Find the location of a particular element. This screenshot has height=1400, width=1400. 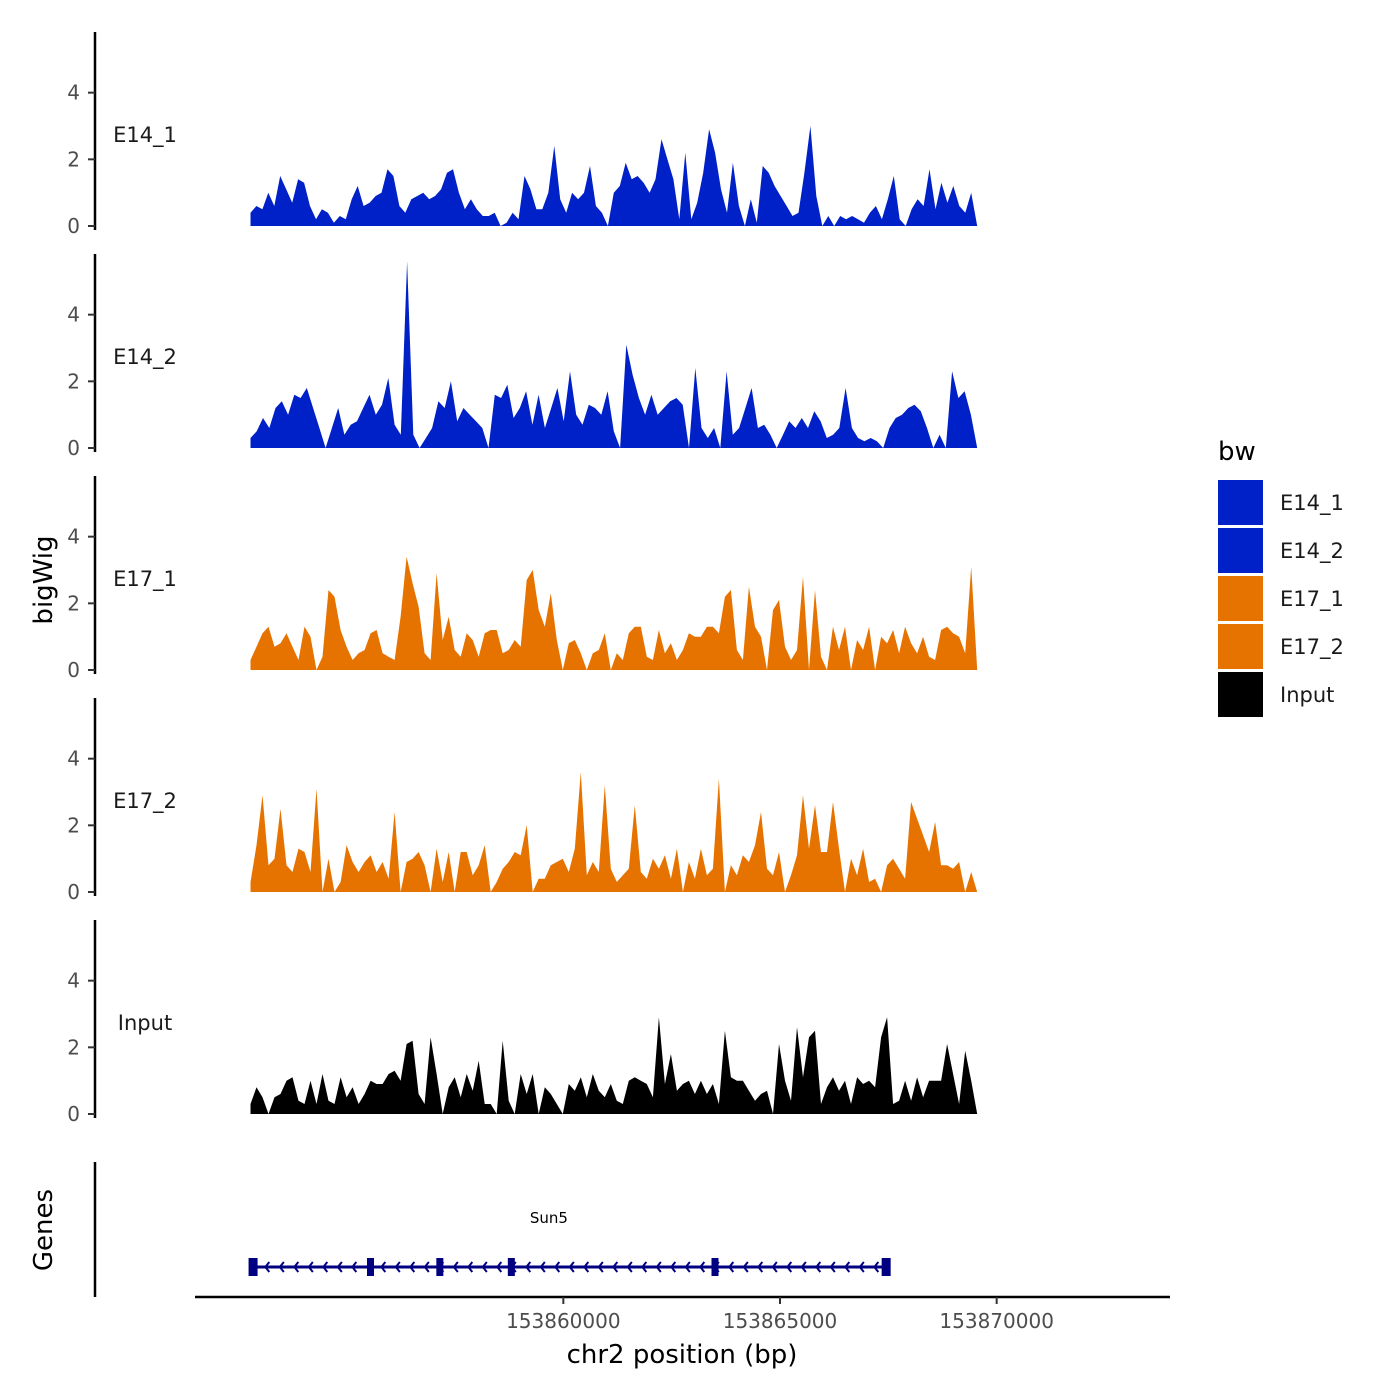

x-axis-title: chr2 position (bp) is located at coordinates (682, 1355).